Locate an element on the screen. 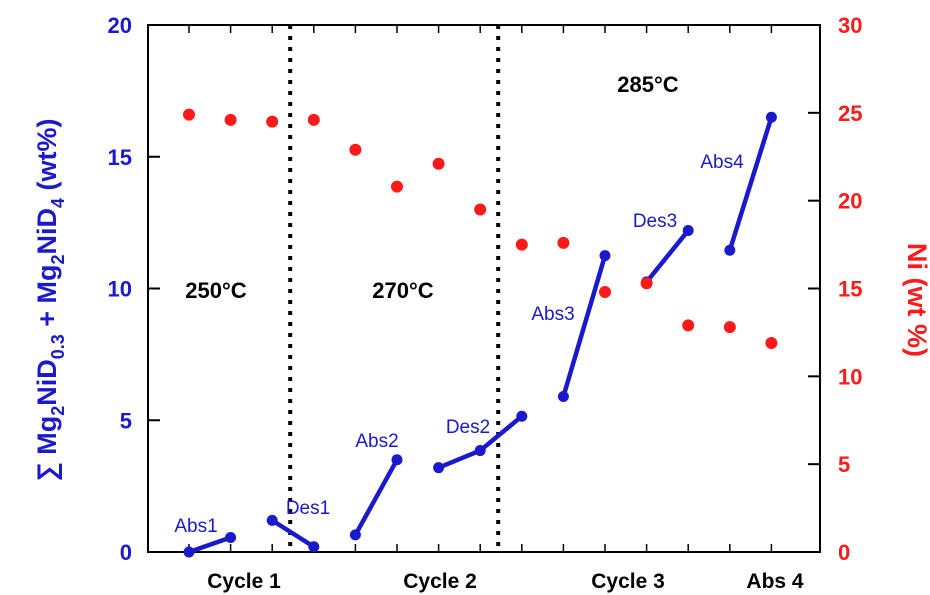 The width and height of the screenshot is (930, 595). segment-label-abs4: Abs4 is located at coordinates (722, 162).